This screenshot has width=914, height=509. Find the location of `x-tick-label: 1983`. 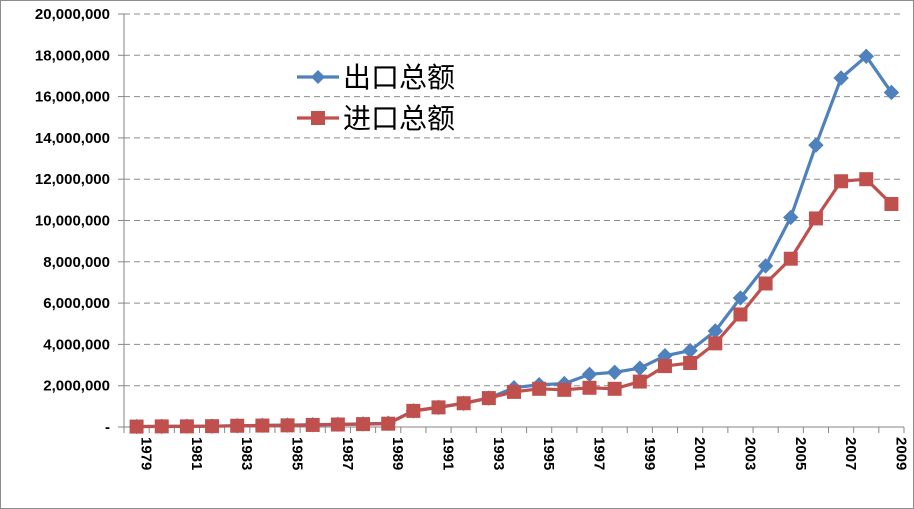

x-tick-label: 1983 is located at coordinates (246, 453).